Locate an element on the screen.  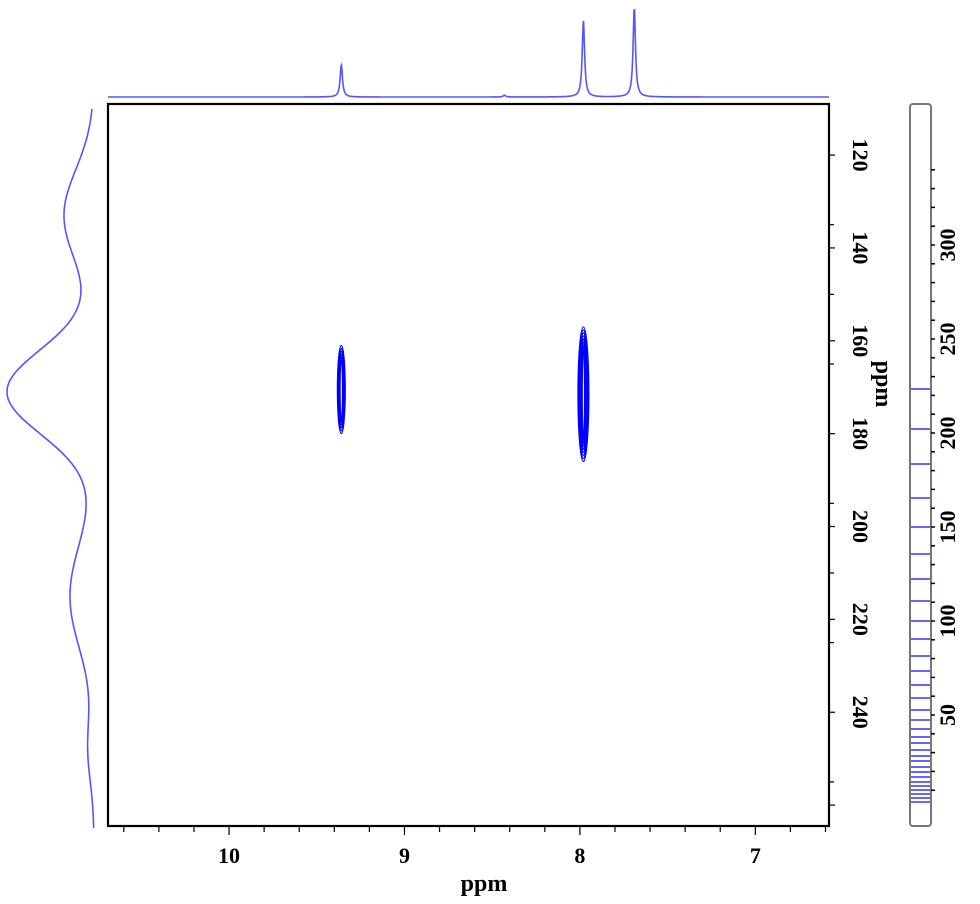
colorbar-tick-label: 100 is located at coordinates (947, 621).